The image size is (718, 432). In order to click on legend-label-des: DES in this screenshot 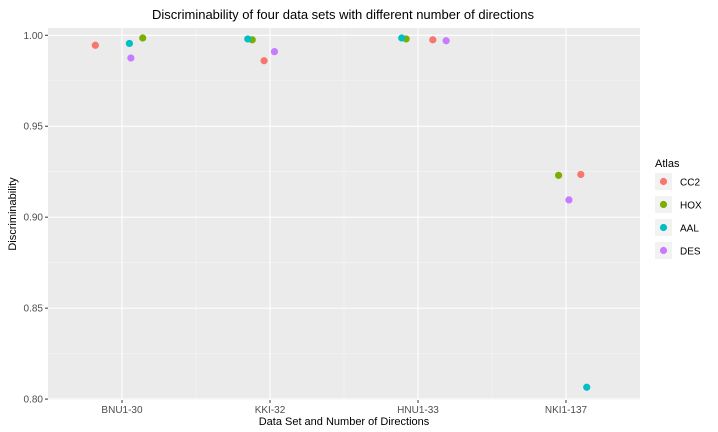, I will do `click(690, 252)`.